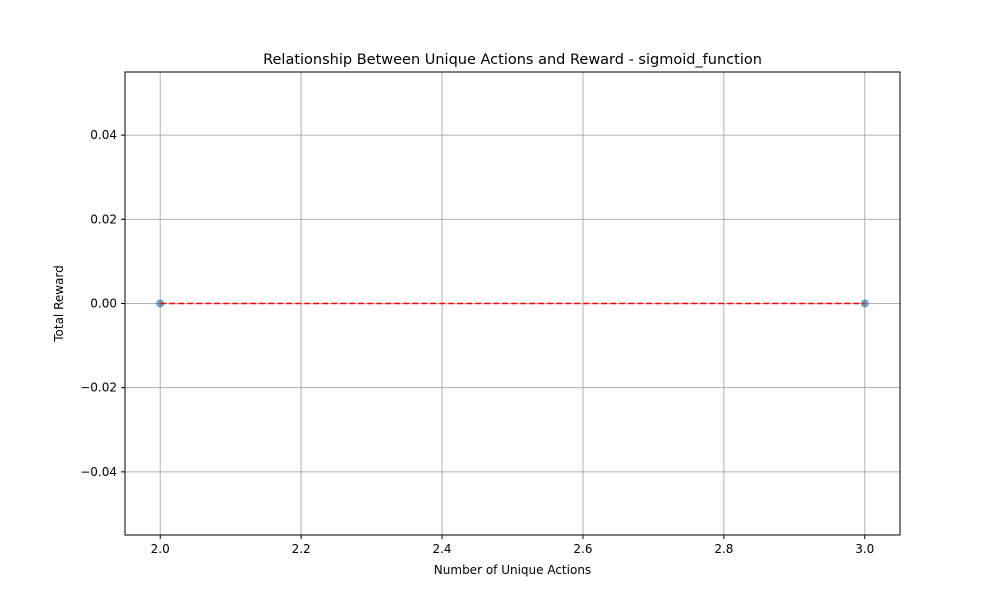 The image size is (1000, 600). What do you see at coordinates (98, 388) in the screenshot?
I see `y-tick-label: −0.02` at bounding box center [98, 388].